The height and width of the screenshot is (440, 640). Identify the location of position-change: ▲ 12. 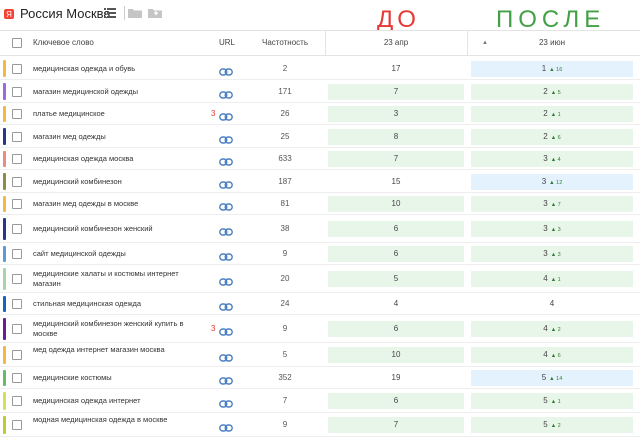
(556, 182).